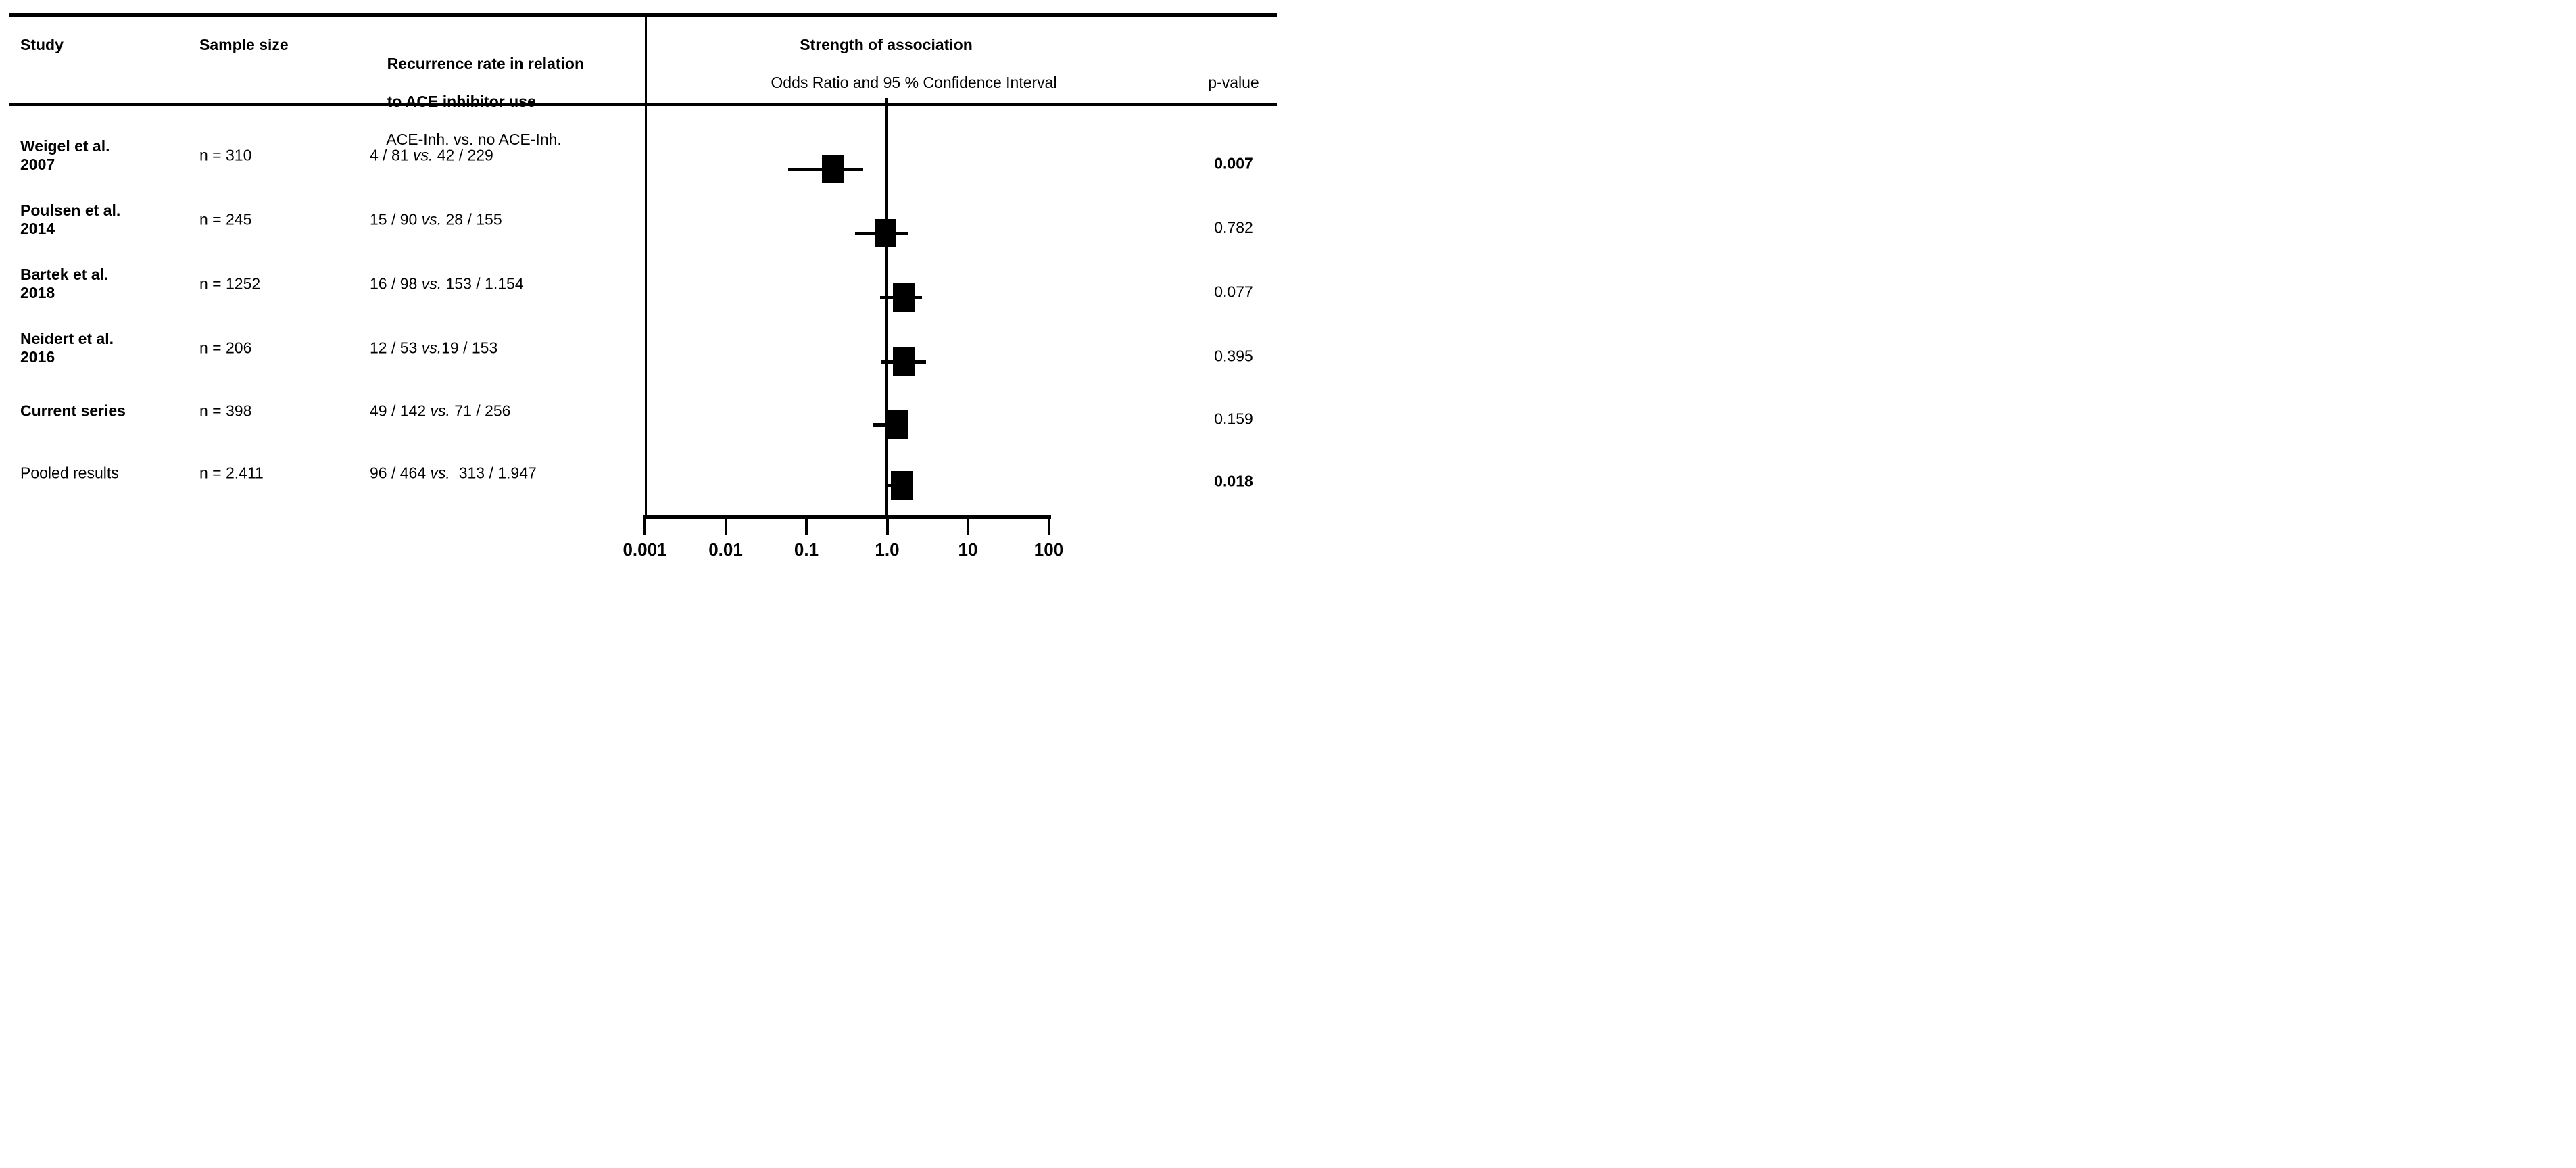 This screenshot has height=1168, width=2576. What do you see at coordinates (447, 283) in the screenshot?
I see `recurrence-value: 16 / 98 vs. 153 / 1.154` at bounding box center [447, 283].